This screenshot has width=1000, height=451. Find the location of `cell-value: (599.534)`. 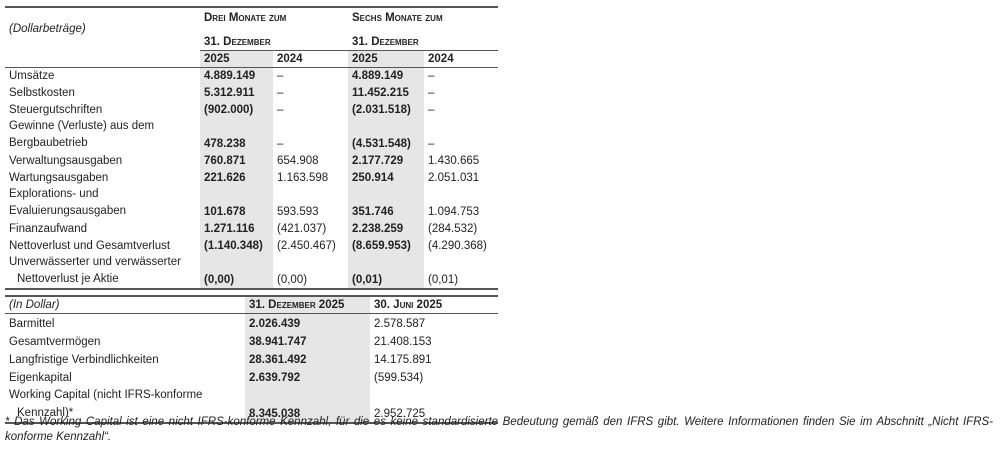

cell-value: (599.534) is located at coordinates (399, 377).